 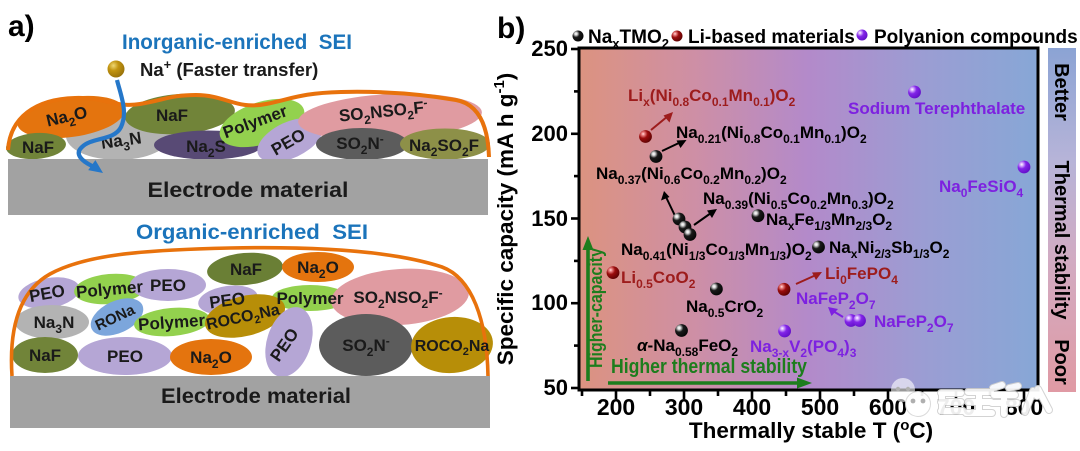 What do you see at coordinates (976, 37) in the screenshot?
I see `svg-text: Polyanion compounds` at bounding box center [976, 37].